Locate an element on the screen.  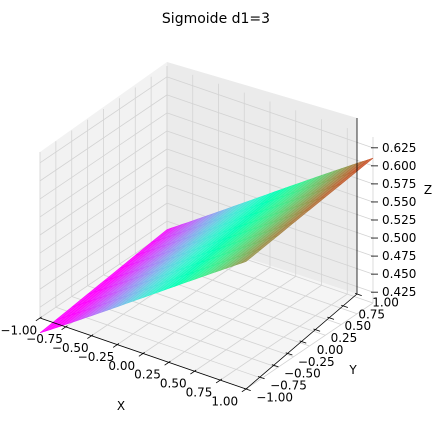
x-tick-label: −0.25 is located at coordinates (96, 357).